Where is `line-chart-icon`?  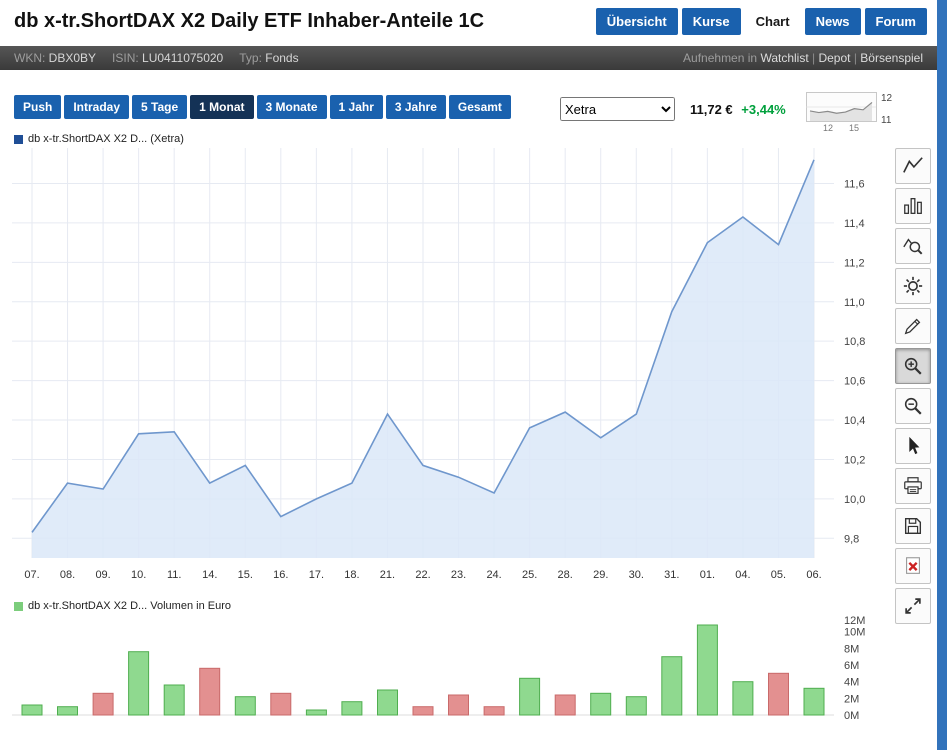 line-chart-icon is located at coordinates (913, 165).